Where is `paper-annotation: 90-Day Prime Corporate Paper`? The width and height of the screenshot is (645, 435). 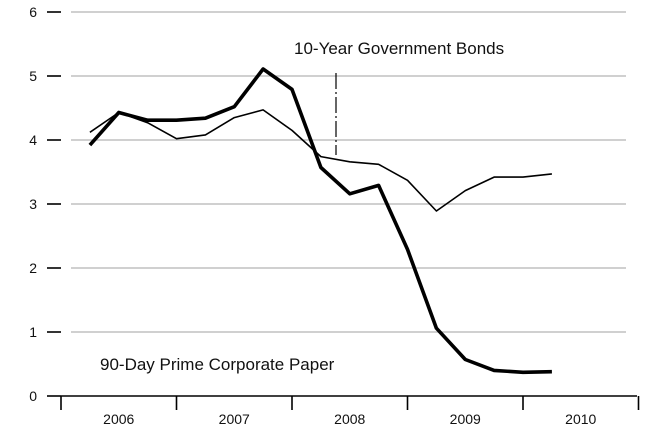
paper-annotation: 90-Day Prime Corporate Paper is located at coordinates (217, 364).